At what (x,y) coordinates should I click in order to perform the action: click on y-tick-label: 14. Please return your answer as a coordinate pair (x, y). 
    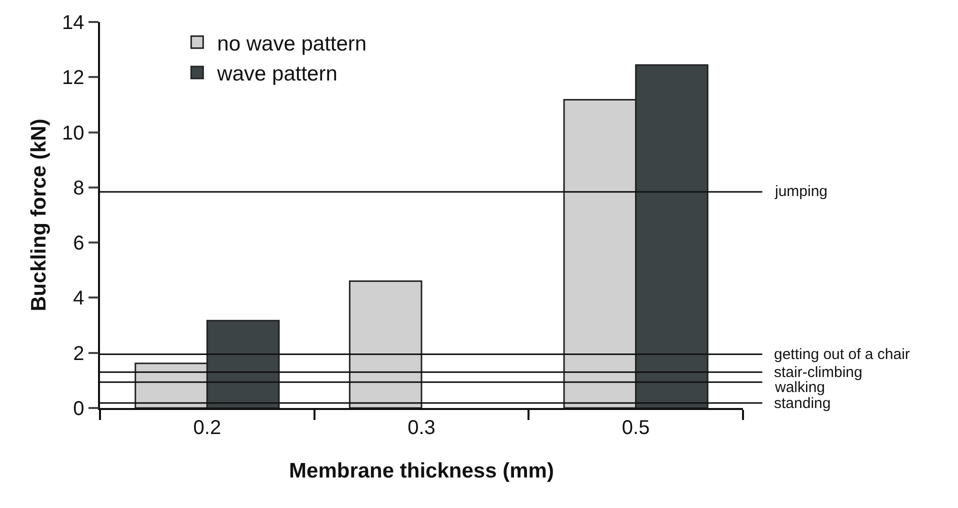
    Looking at the image, I should click on (73, 23).